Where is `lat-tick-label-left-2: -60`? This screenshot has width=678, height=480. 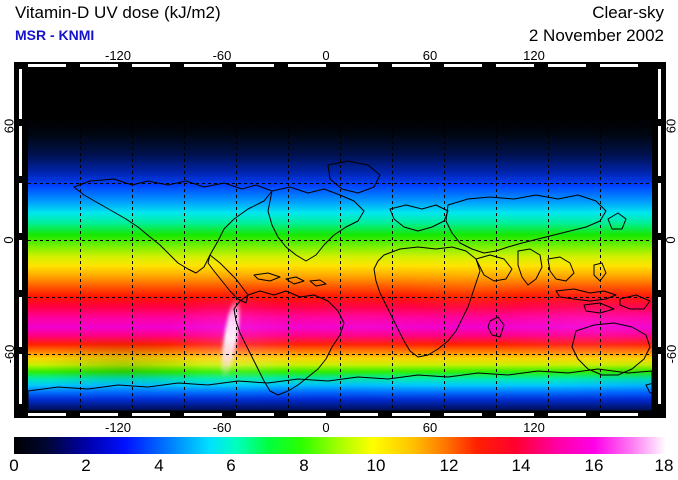 lat-tick-label-left-2: -60 is located at coordinates (9, 354).